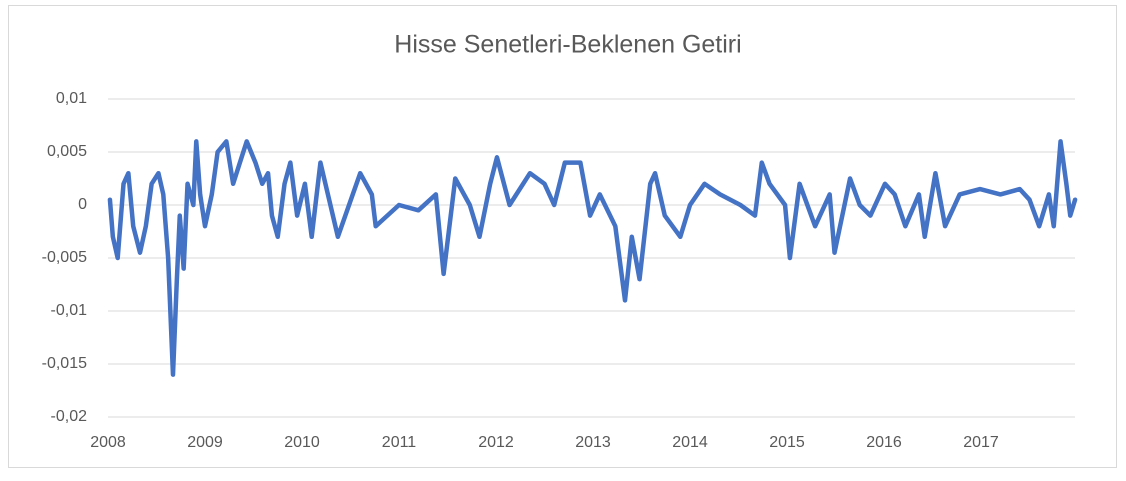 This screenshot has width=1126, height=481. What do you see at coordinates (981, 442) in the screenshot?
I see `x-tick-label: 2017` at bounding box center [981, 442].